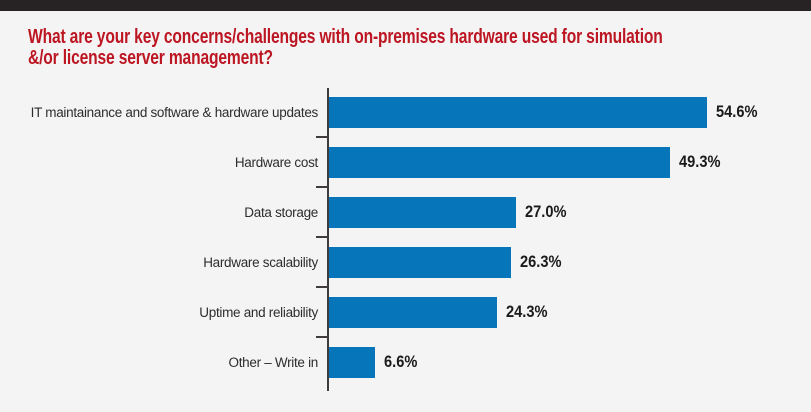 The height and width of the screenshot is (412, 811). Describe the element at coordinates (260, 262) in the screenshot. I see `category-label: Hardware scalability` at that location.